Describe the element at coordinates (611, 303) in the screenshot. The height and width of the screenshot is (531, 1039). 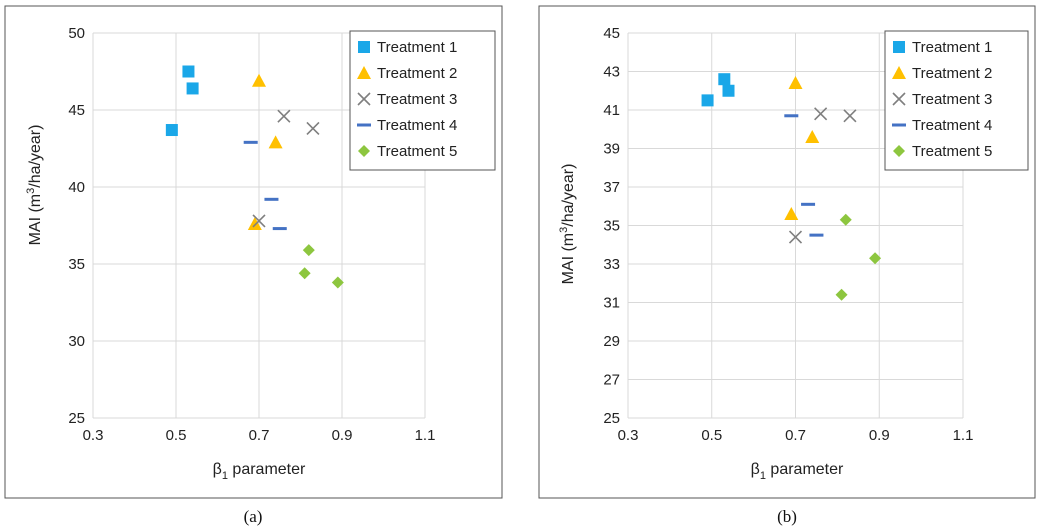
I see `y-tick-label: 31` at that location.